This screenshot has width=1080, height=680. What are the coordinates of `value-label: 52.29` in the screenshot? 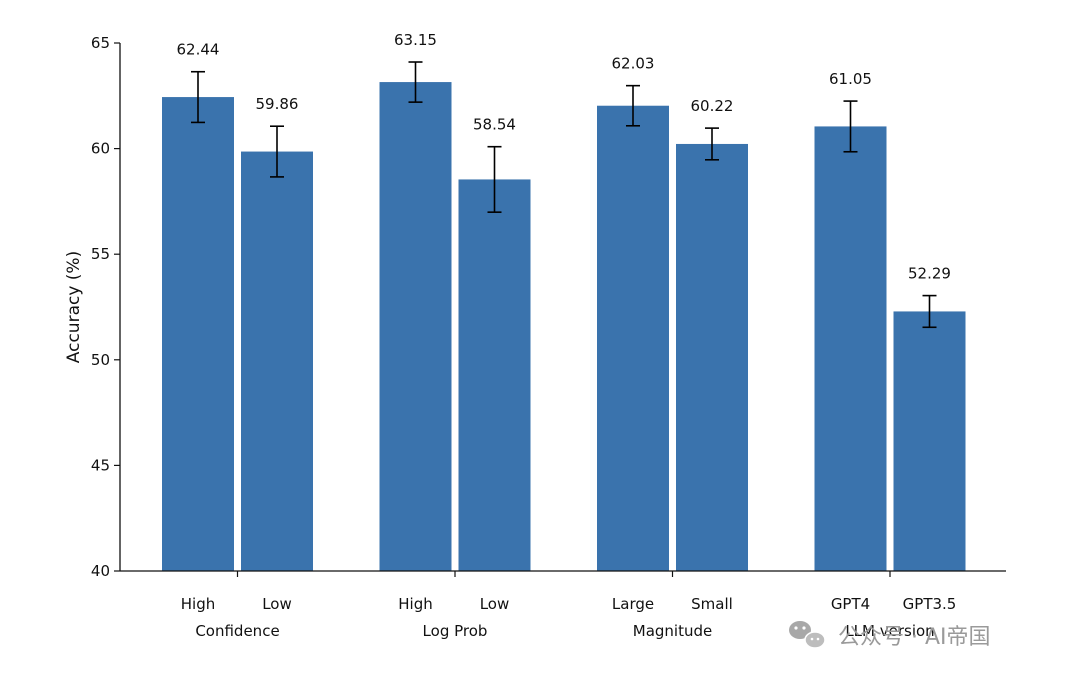 It's located at (929, 274).